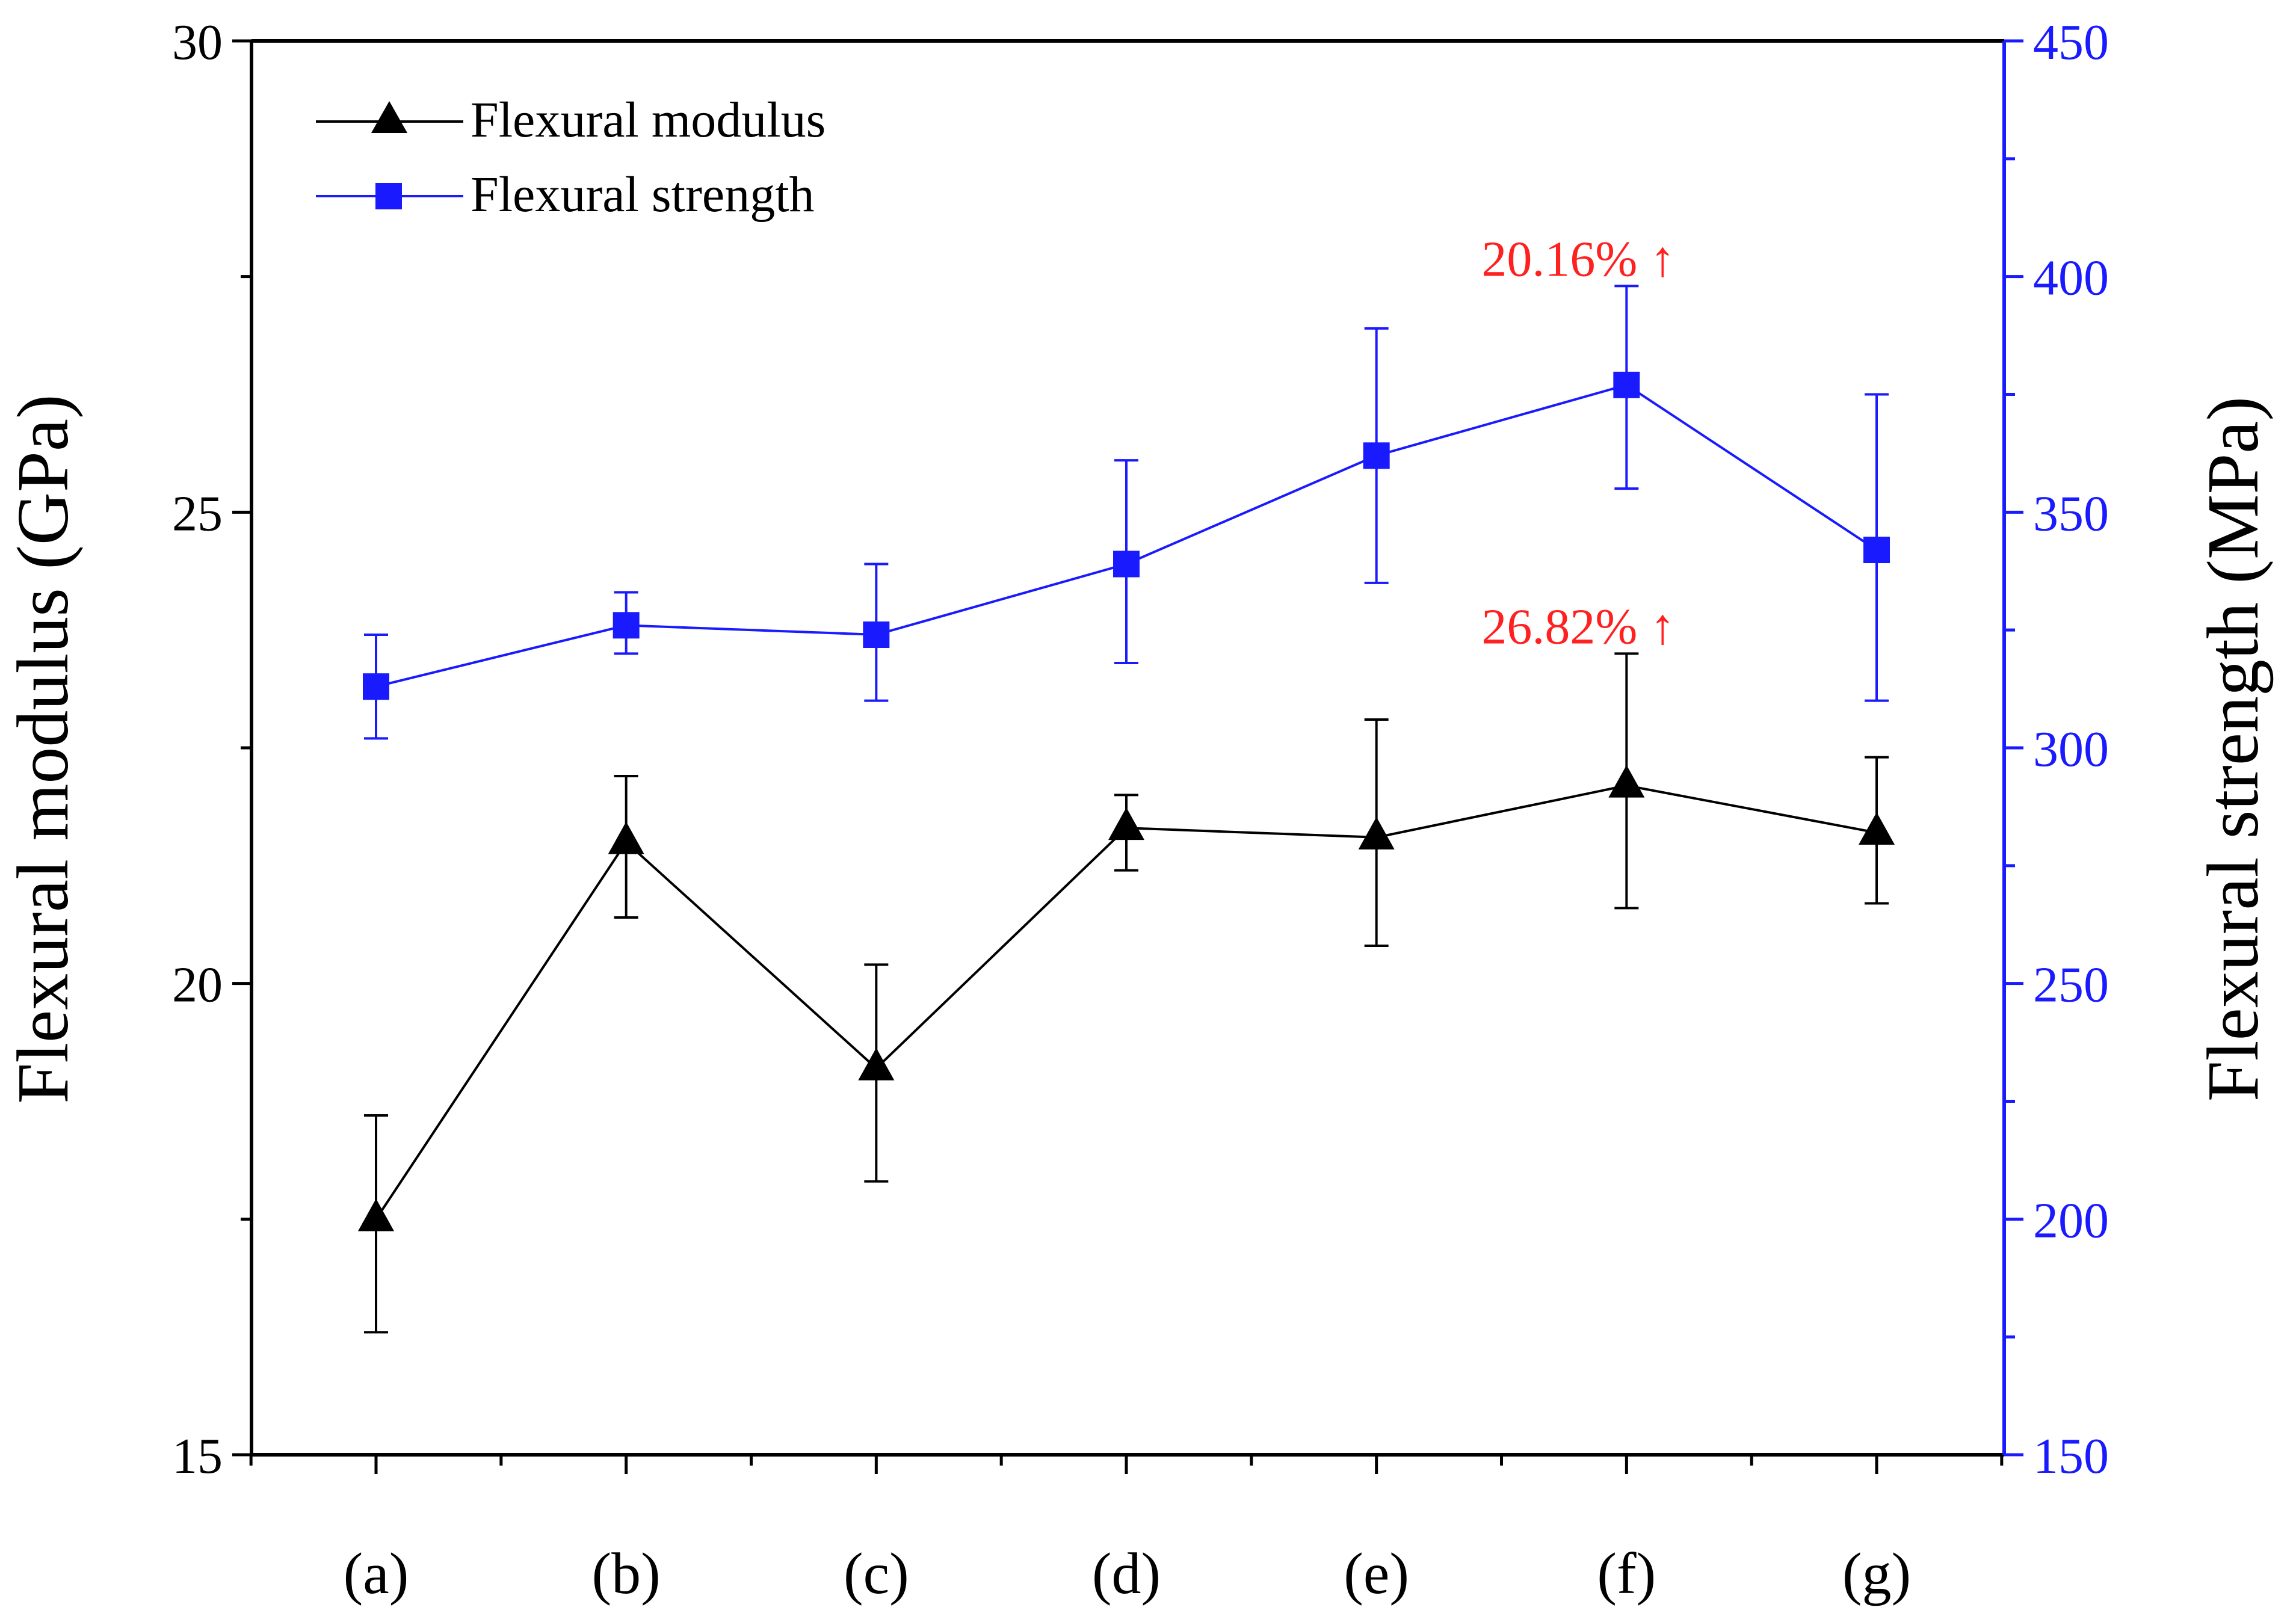  Describe the element at coordinates (2233, 749) in the screenshot. I see `right-axis-title: Flexural strength (MPa)` at that location.